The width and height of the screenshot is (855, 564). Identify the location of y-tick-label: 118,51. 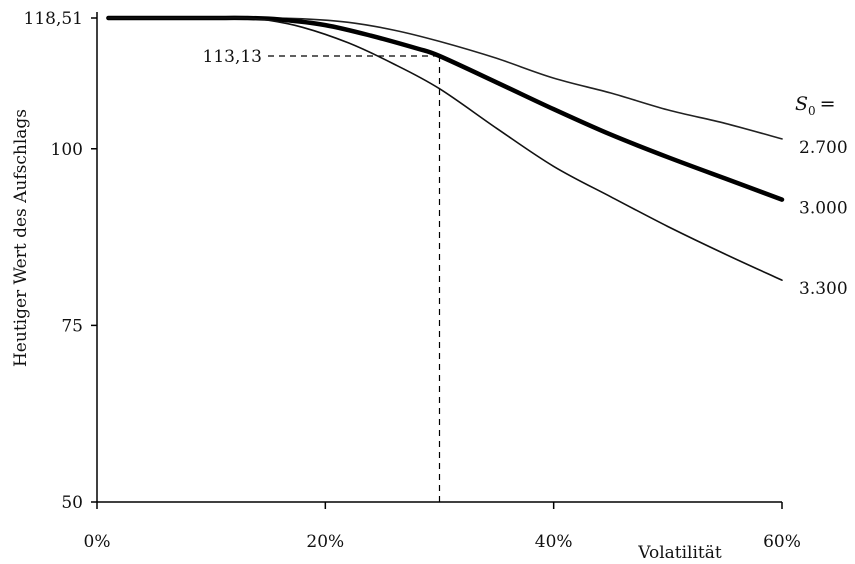
(53, 19).